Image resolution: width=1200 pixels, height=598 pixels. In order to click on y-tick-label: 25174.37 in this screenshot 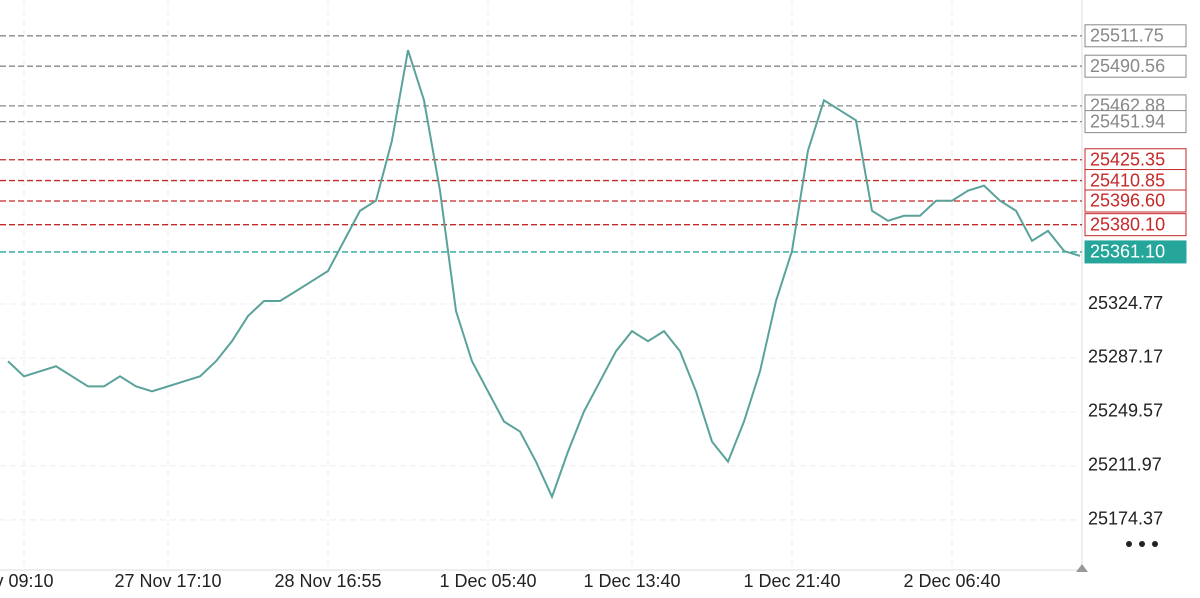, I will do `click(1125, 519)`.